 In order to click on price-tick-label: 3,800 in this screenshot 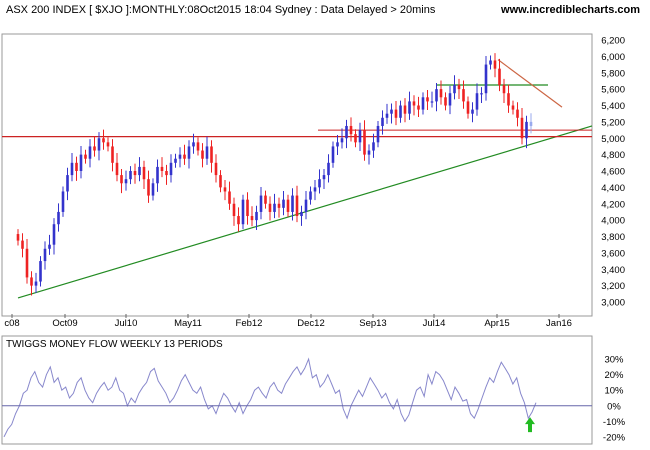, I will do `click(613, 237)`.